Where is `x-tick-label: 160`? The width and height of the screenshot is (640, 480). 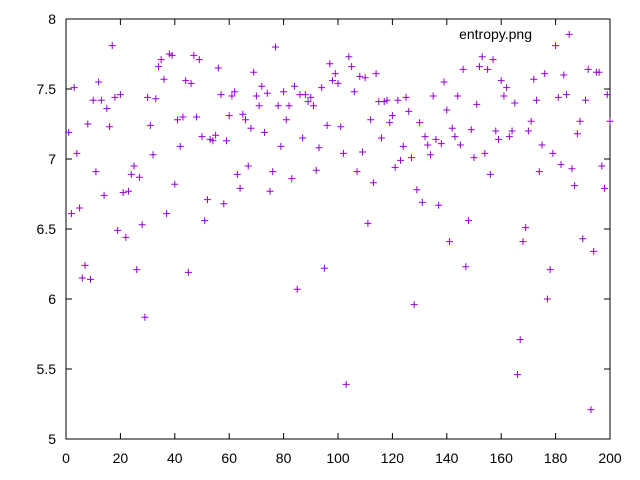 x-tick-label: 160 is located at coordinates (502, 458).